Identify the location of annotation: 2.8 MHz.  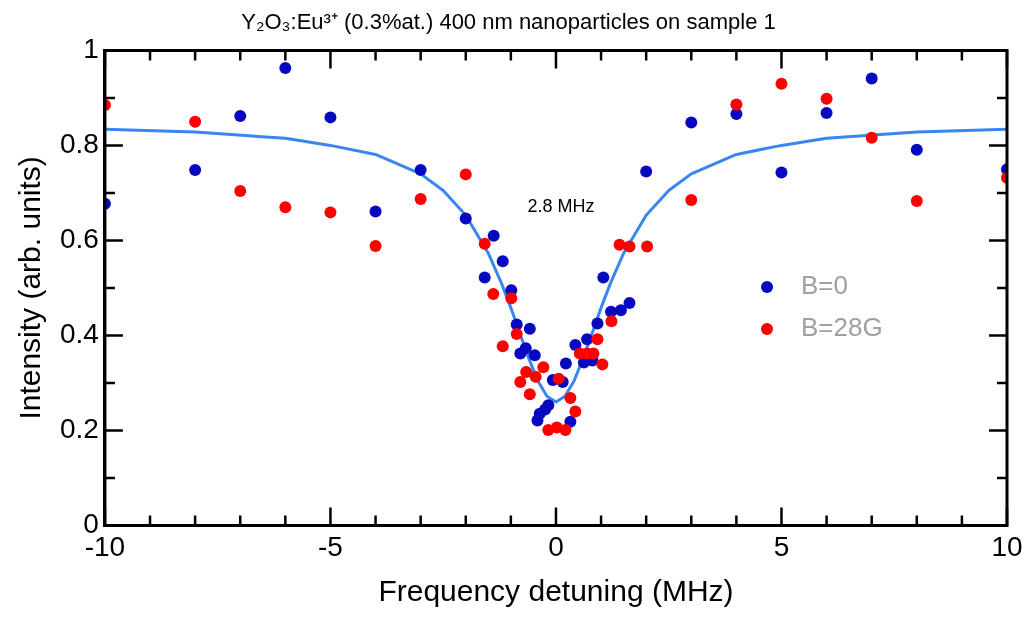
(561, 206).